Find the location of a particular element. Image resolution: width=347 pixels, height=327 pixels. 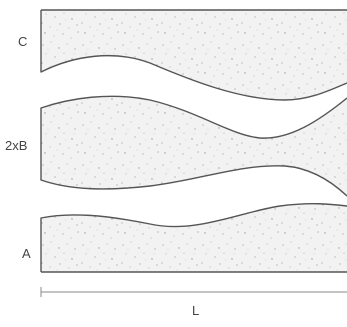

label-c: C is located at coordinates (22, 41).